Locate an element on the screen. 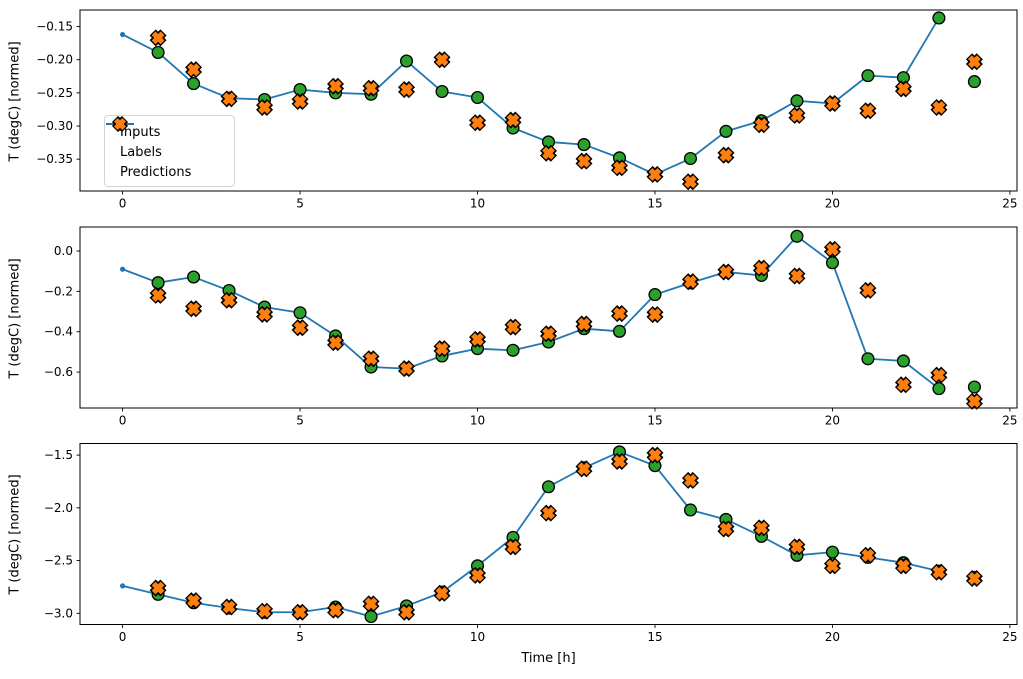 This screenshot has width=1023, height=679. y-tick-label: −0.25 is located at coordinates (54, 93).